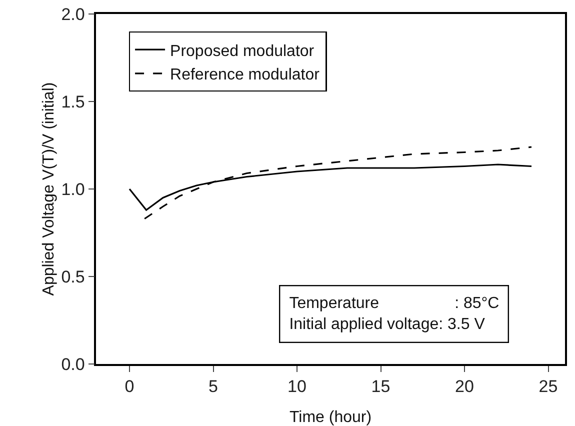  What do you see at coordinates (73, 14) in the screenshot?
I see `y-tick-label: 2.0` at bounding box center [73, 14].